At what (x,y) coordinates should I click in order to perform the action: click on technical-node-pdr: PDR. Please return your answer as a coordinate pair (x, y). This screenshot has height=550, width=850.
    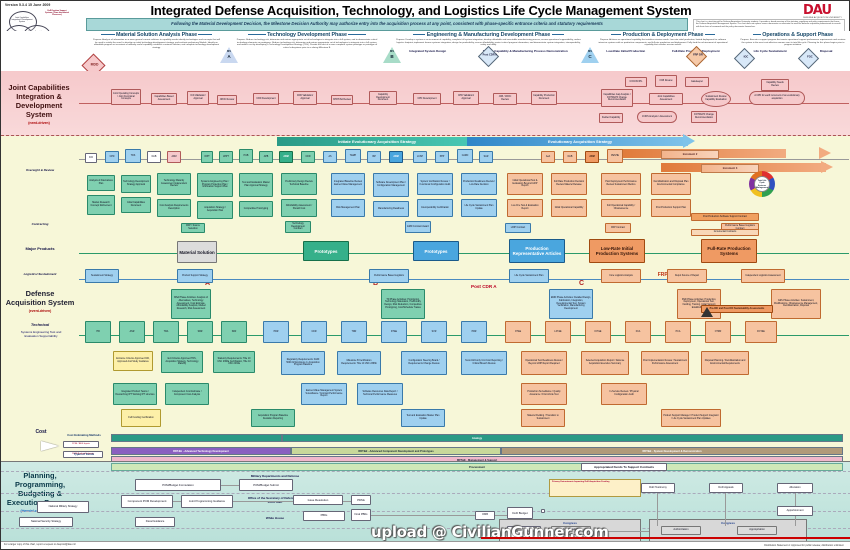
    Looking at the image, I should click on (276, 332).